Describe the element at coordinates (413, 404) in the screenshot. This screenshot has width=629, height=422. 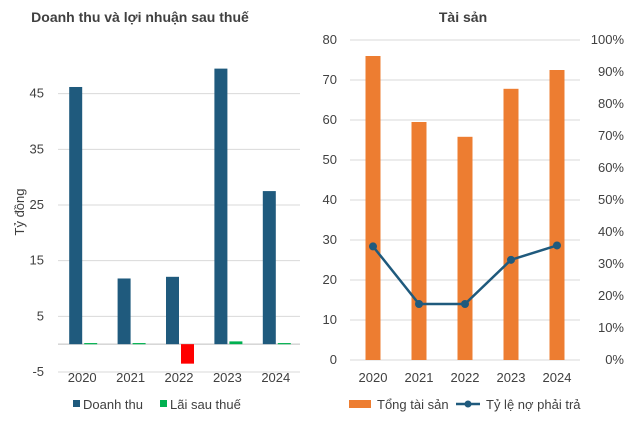
I see `legend-label-total-assets: Tổng tài sản` at that location.